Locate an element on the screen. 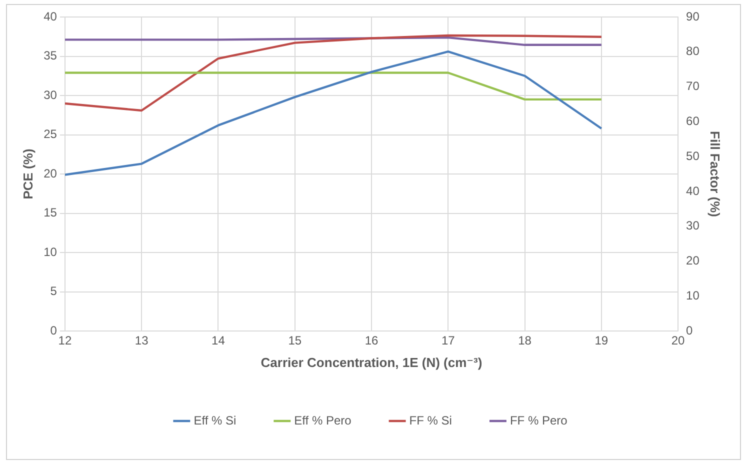  y-tick-label: 25 is located at coordinates (51, 134).